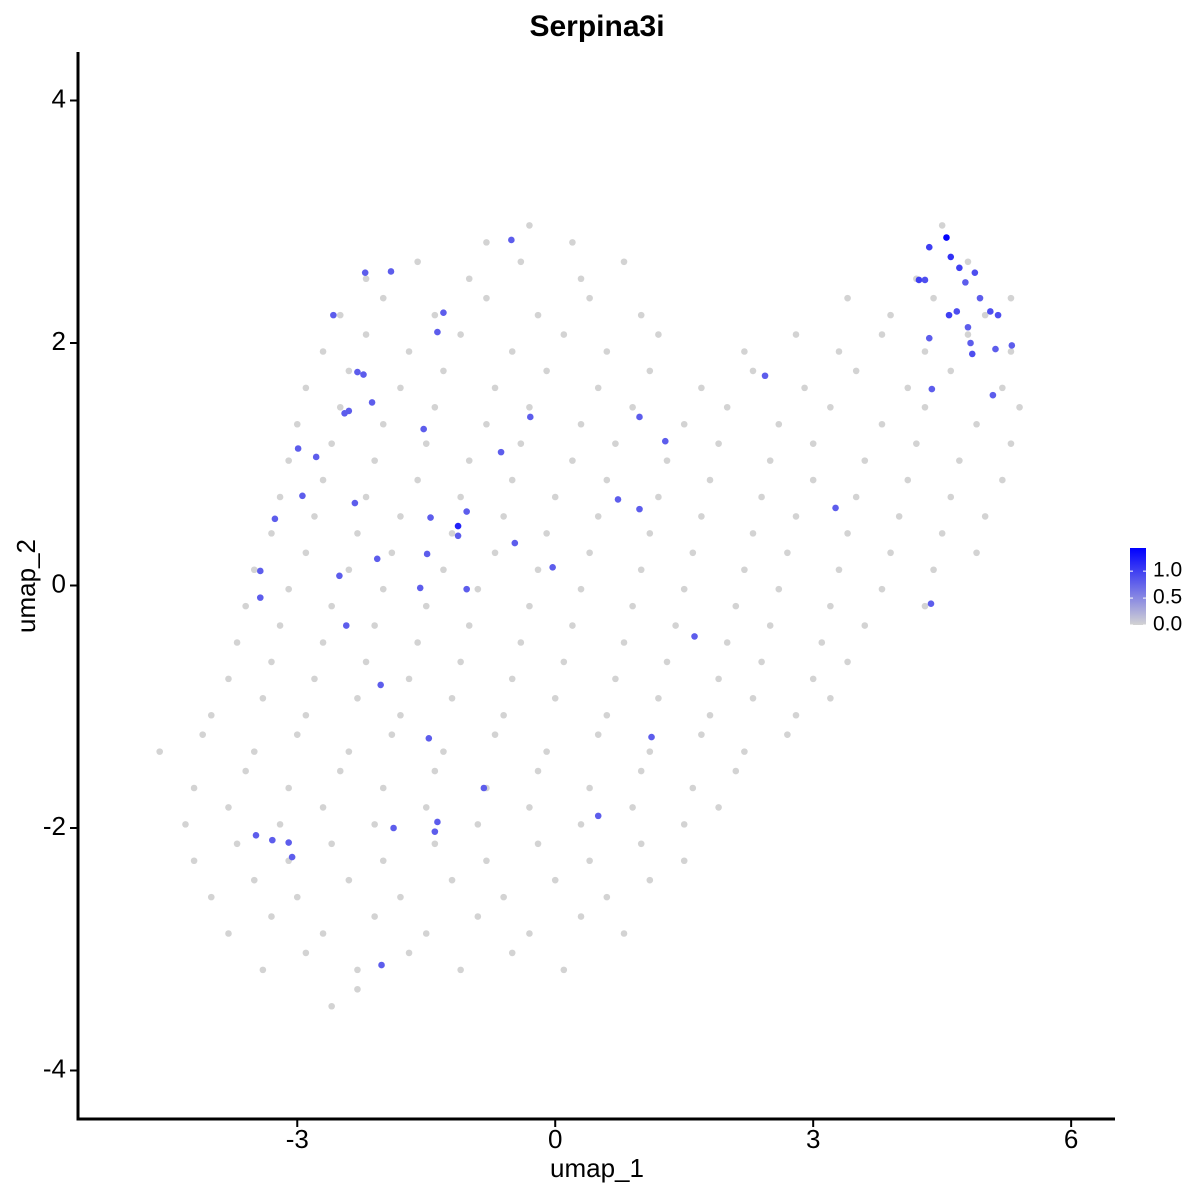 The width and height of the screenshot is (1200, 1200). I want to click on colorbar-label: 0.5, so click(1167, 597).